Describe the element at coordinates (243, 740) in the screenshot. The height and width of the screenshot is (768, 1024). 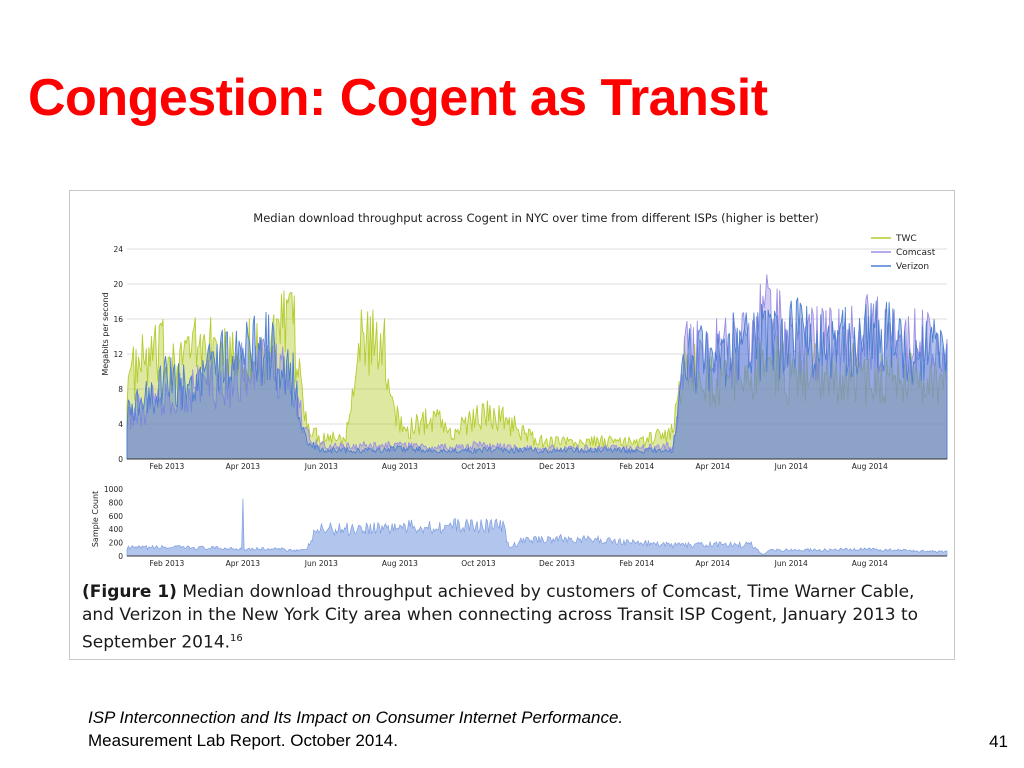
I see `source-publisher: Measurement Lab Report. October 2014.` at that location.